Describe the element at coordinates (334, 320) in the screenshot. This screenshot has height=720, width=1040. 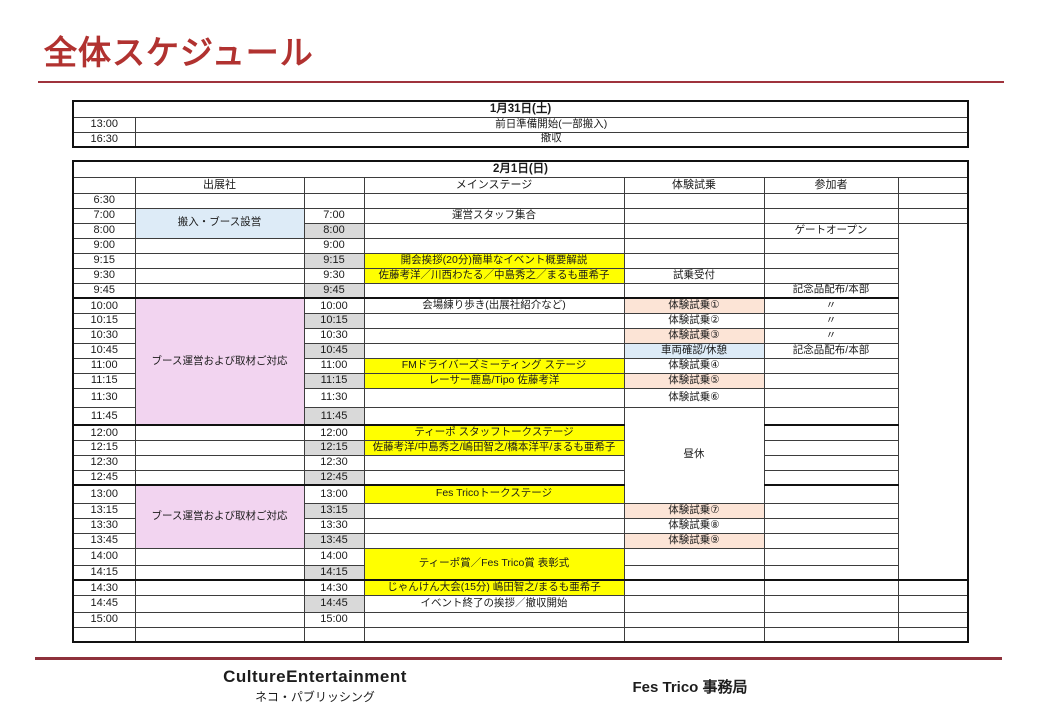
I see `time-cell: 10:15` at that location.